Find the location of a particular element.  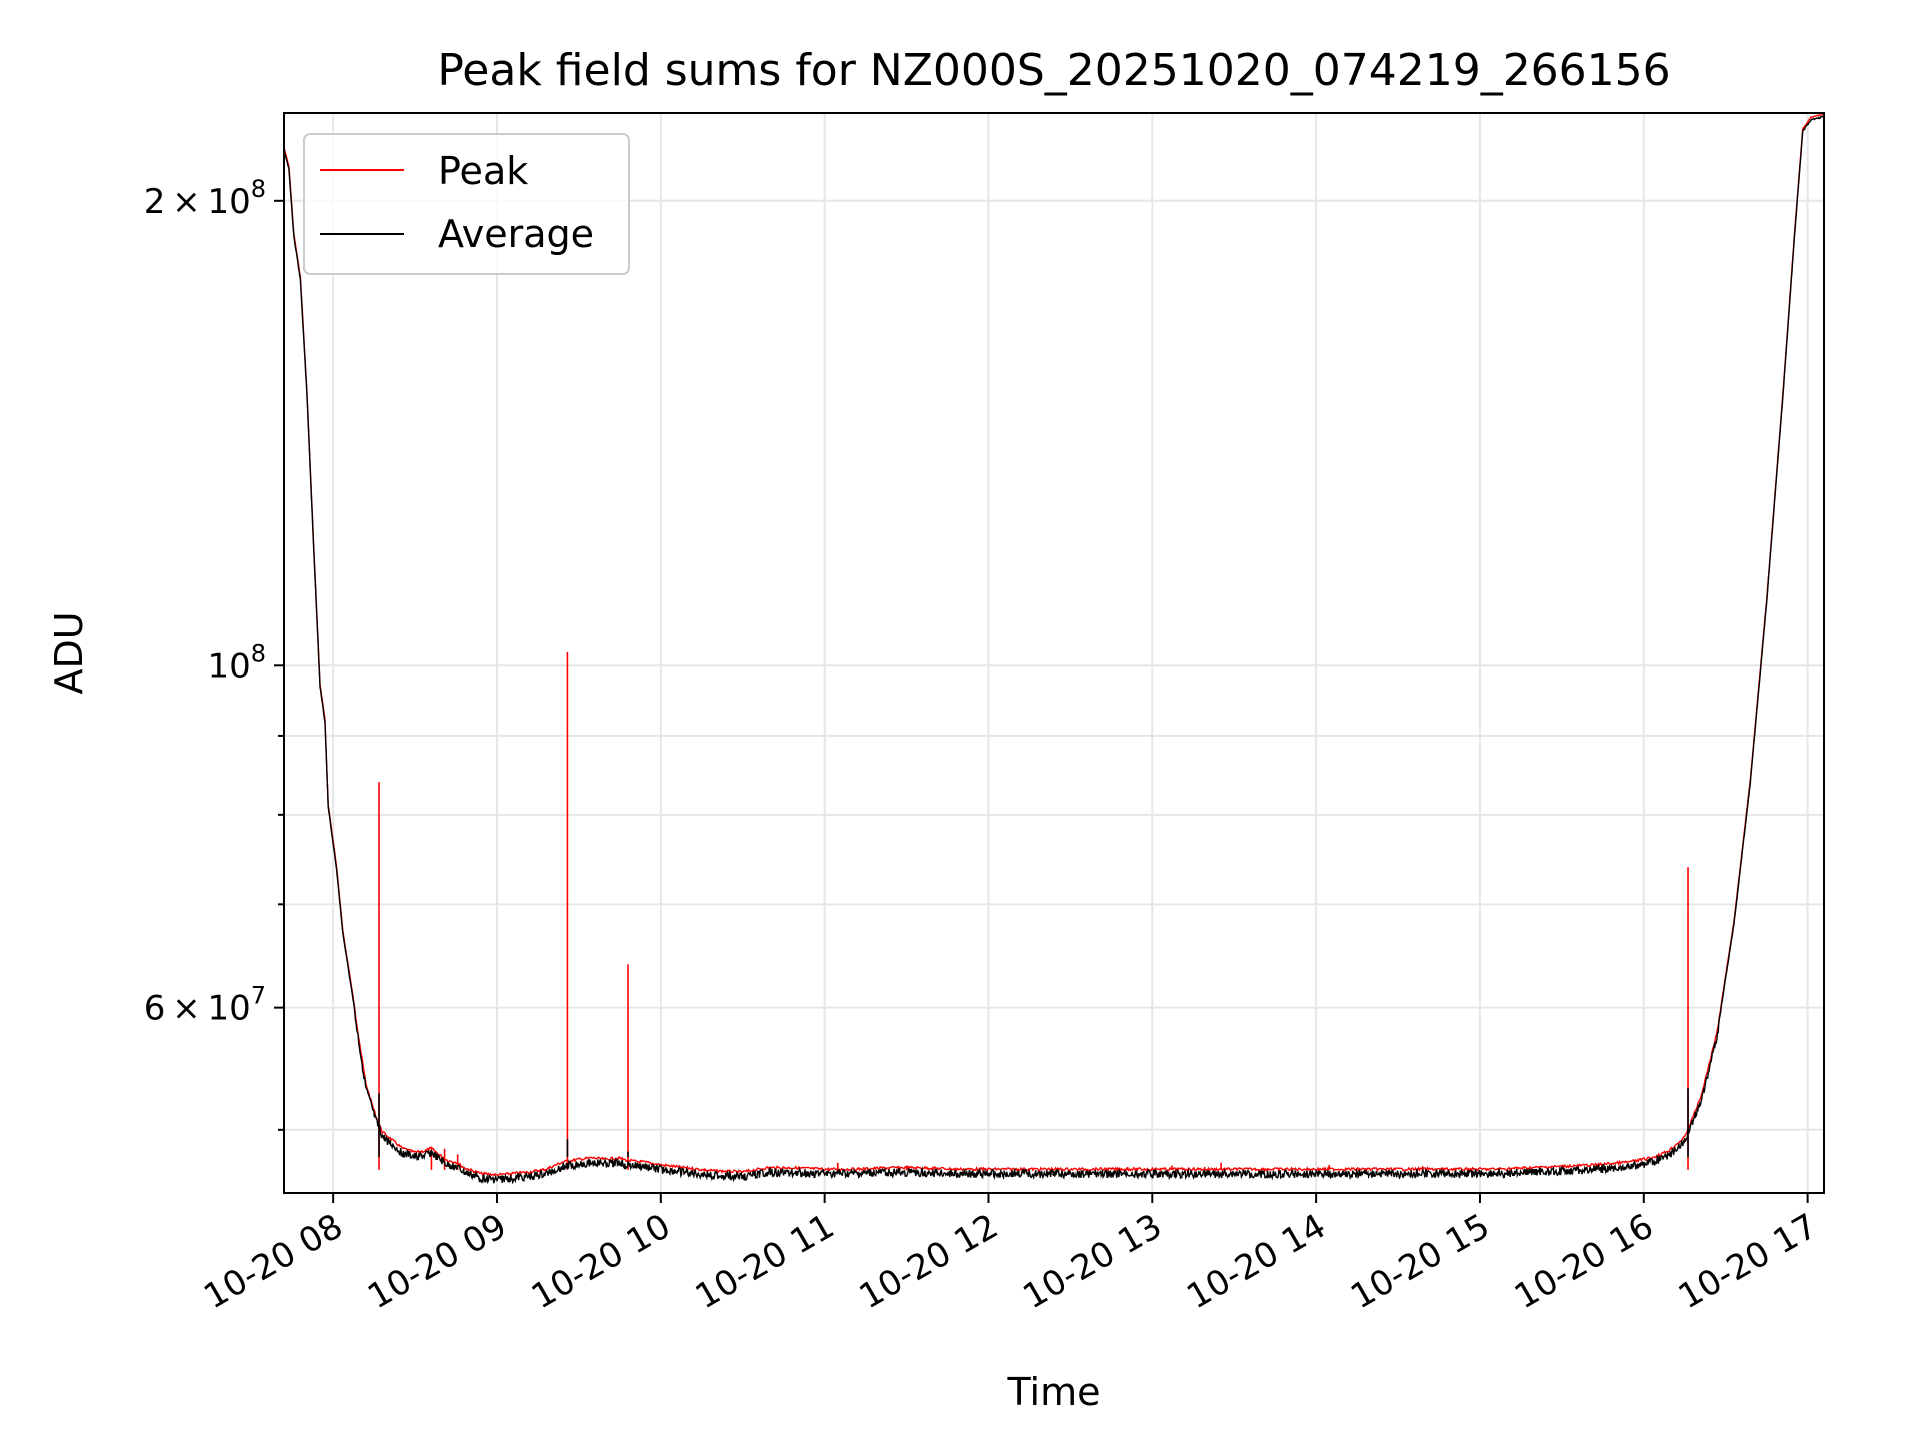

legend-average-label: Average is located at coordinates (516, 234).